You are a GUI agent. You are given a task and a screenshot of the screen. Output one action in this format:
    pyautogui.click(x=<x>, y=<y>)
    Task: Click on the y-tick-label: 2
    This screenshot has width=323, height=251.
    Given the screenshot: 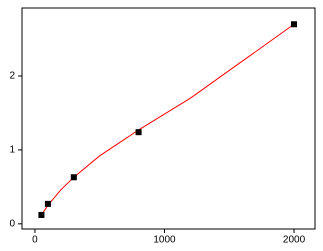 What is the action you would take?
    pyautogui.click(x=12, y=76)
    